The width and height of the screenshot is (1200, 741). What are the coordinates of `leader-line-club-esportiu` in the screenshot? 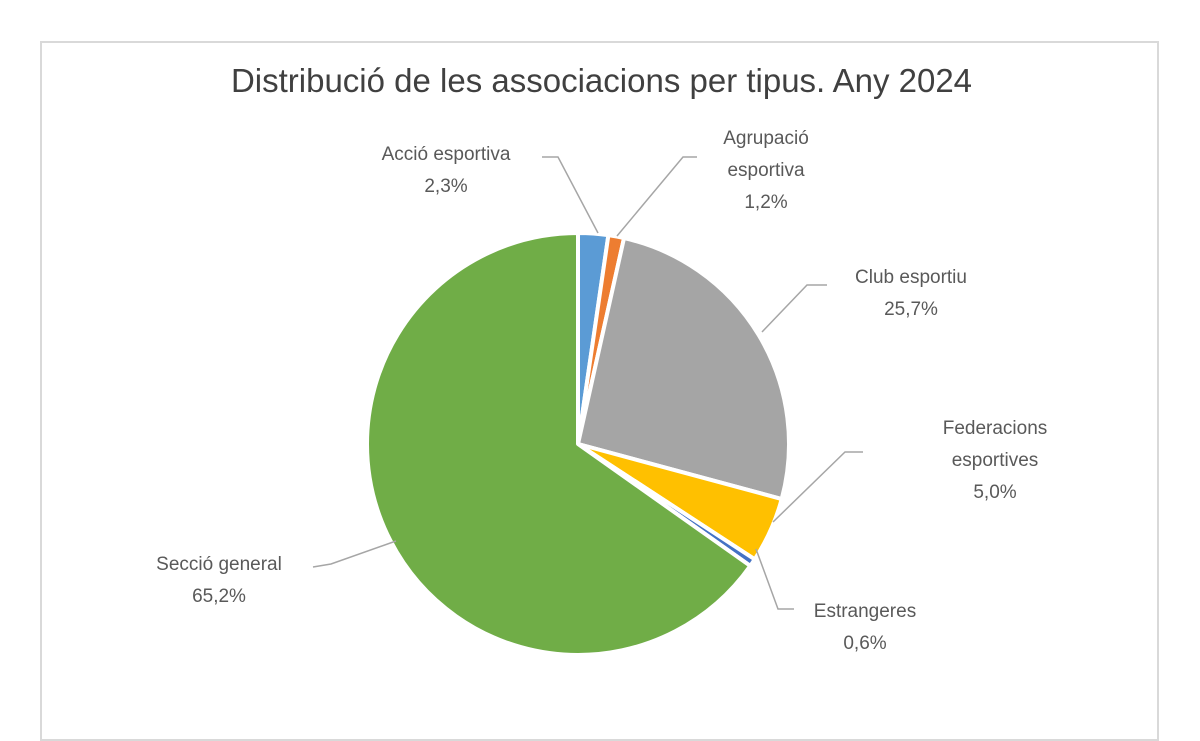 It's located at (794, 308).